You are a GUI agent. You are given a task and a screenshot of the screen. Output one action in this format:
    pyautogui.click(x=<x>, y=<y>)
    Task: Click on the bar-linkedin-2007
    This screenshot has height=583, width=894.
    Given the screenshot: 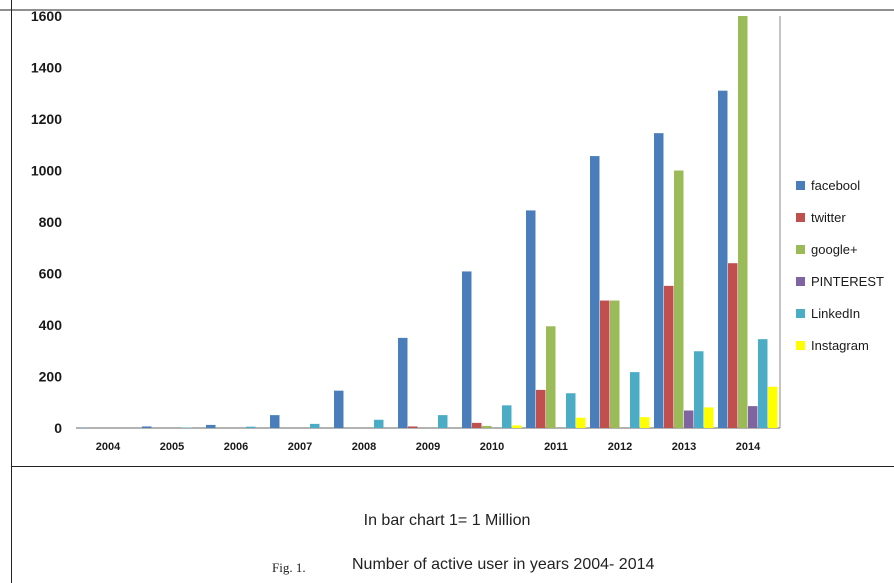 What is the action you would take?
    pyautogui.click(x=315, y=425)
    